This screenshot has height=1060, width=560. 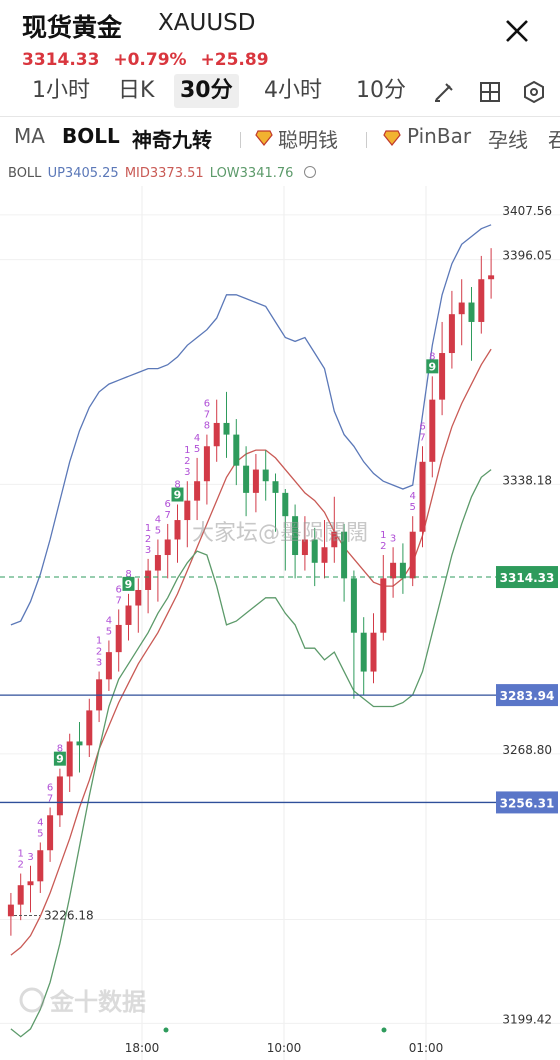 What do you see at coordinates (187, 461) in the screenshot?
I see `nine-turn-count: 2` at bounding box center [187, 461].